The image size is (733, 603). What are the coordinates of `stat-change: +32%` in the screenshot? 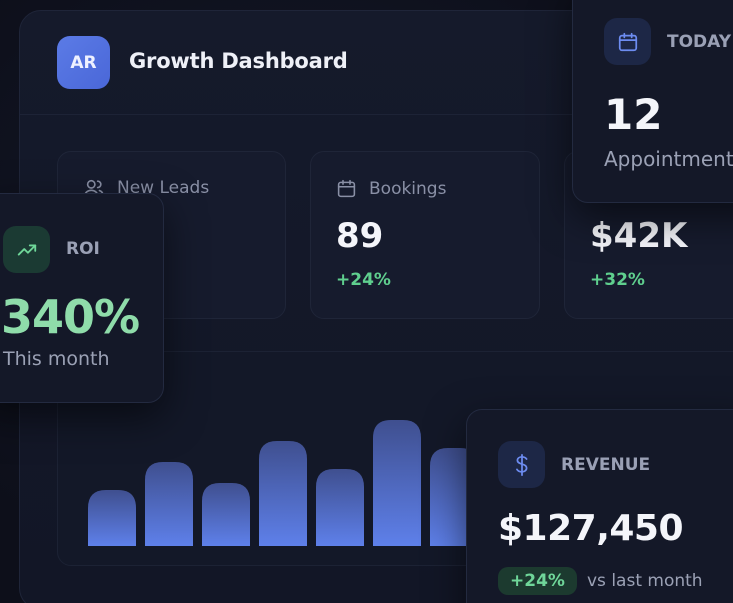 It's located at (617, 280).